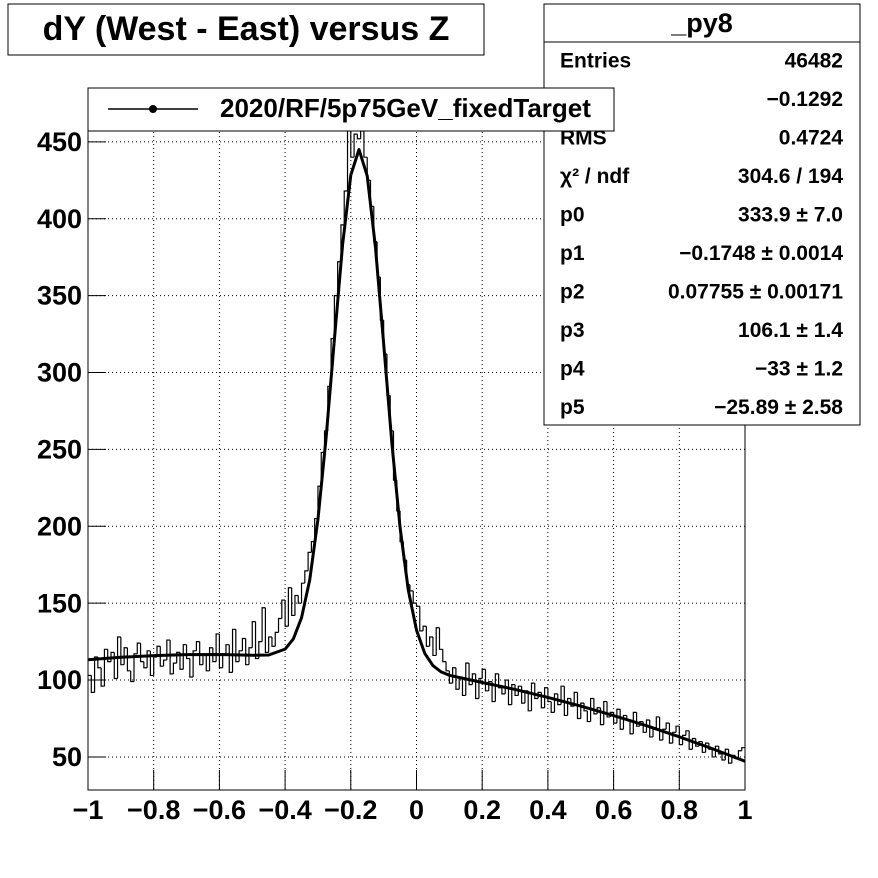 The height and width of the screenshot is (878, 878). What do you see at coordinates (701, 23) in the screenshot?
I see `stats-title: _py8` at bounding box center [701, 23].